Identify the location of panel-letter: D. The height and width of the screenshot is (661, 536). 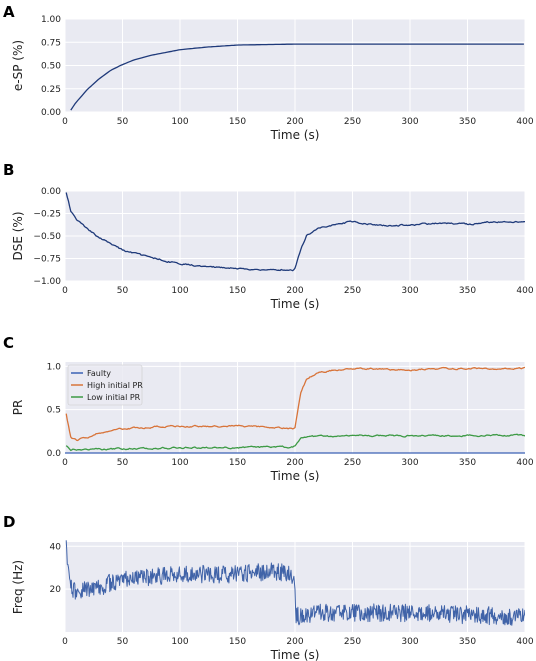
(9, 522).